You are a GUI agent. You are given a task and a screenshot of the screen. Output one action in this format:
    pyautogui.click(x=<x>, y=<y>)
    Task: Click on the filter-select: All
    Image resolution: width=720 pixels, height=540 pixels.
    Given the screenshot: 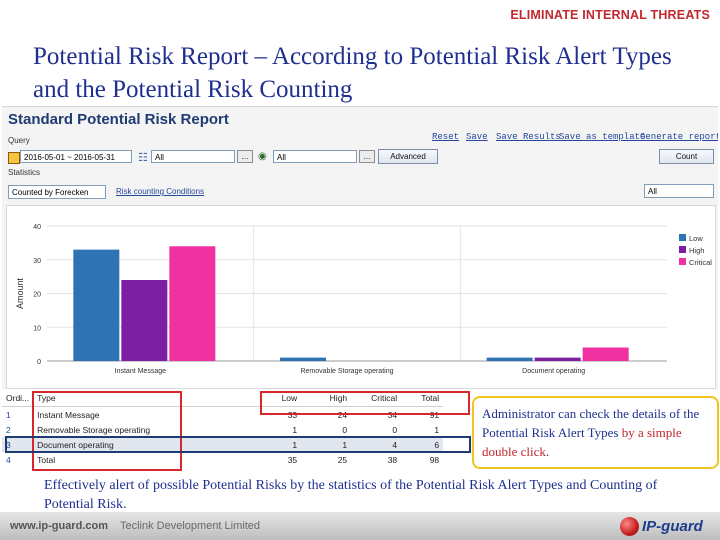 What is the action you would take?
    pyautogui.click(x=679, y=191)
    